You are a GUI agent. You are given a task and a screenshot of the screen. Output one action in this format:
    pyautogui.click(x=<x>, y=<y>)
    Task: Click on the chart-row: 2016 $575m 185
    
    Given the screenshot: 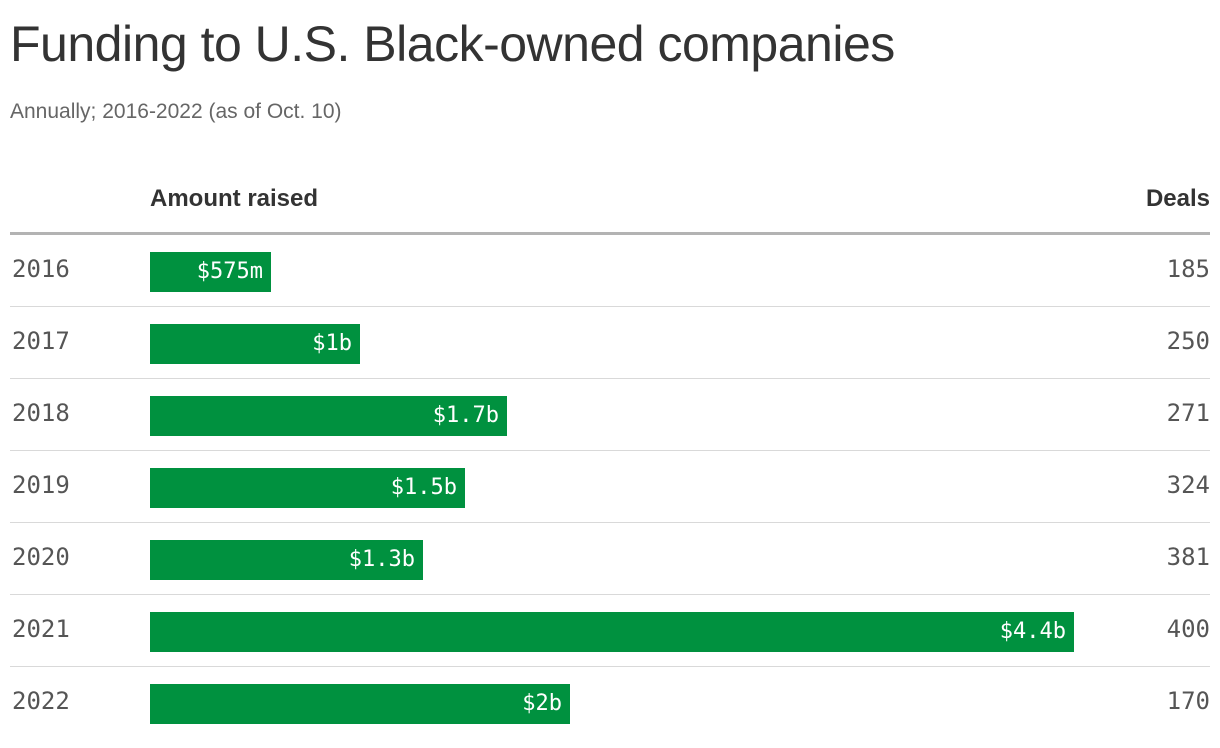 What is the action you would take?
    pyautogui.click(x=610, y=271)
    